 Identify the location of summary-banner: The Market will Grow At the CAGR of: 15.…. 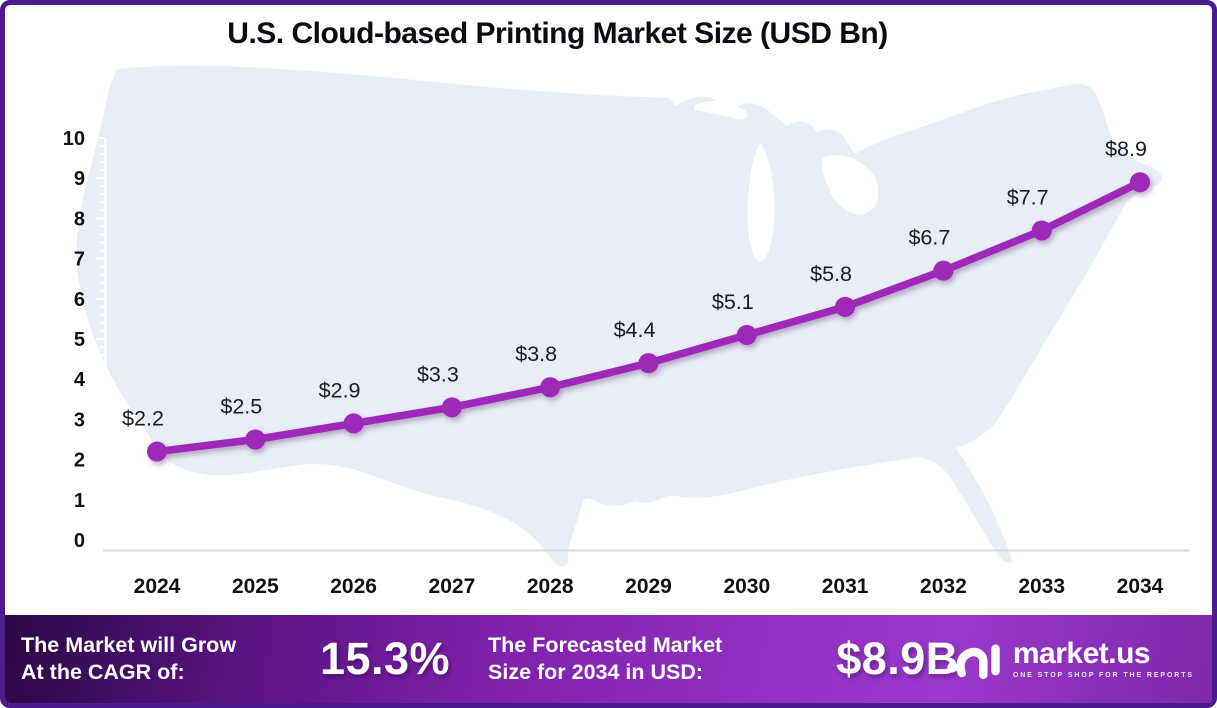
(608, 659).